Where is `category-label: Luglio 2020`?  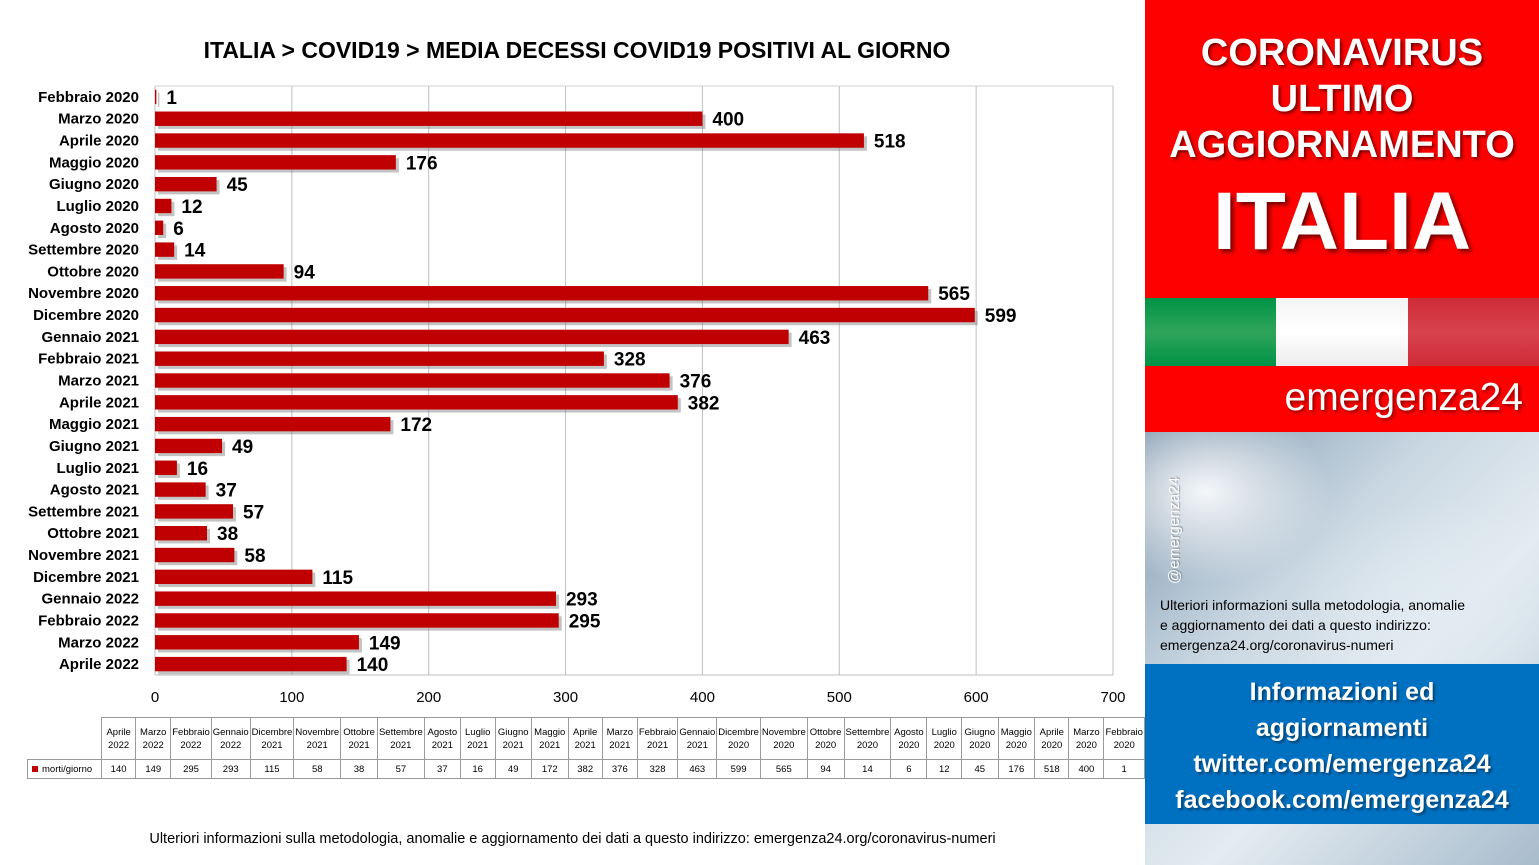
category-label: Luglio 2020 is located at coordinates (97, 206).